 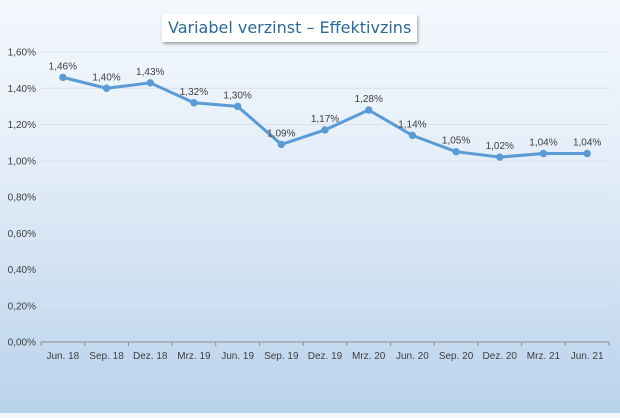 I want to click on chart-title: Variabel verzinst – Effektivzins, so click(x=290, y=28).